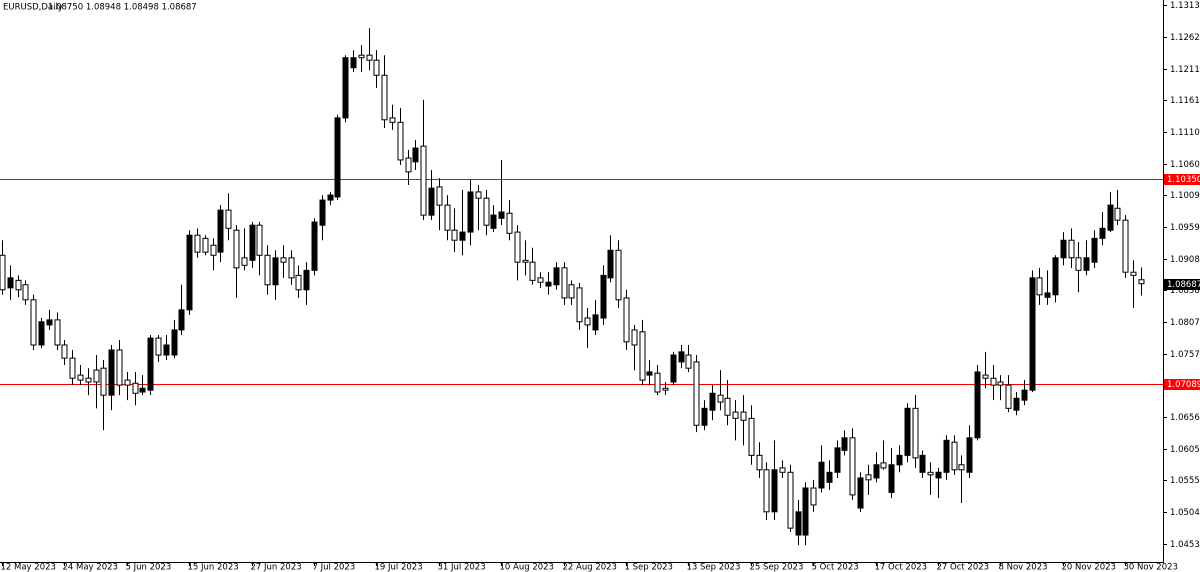 The width and height of the screenshot is (1200, 572). I want to click on y-tick-label: 1.06560, so click(1185, 418).